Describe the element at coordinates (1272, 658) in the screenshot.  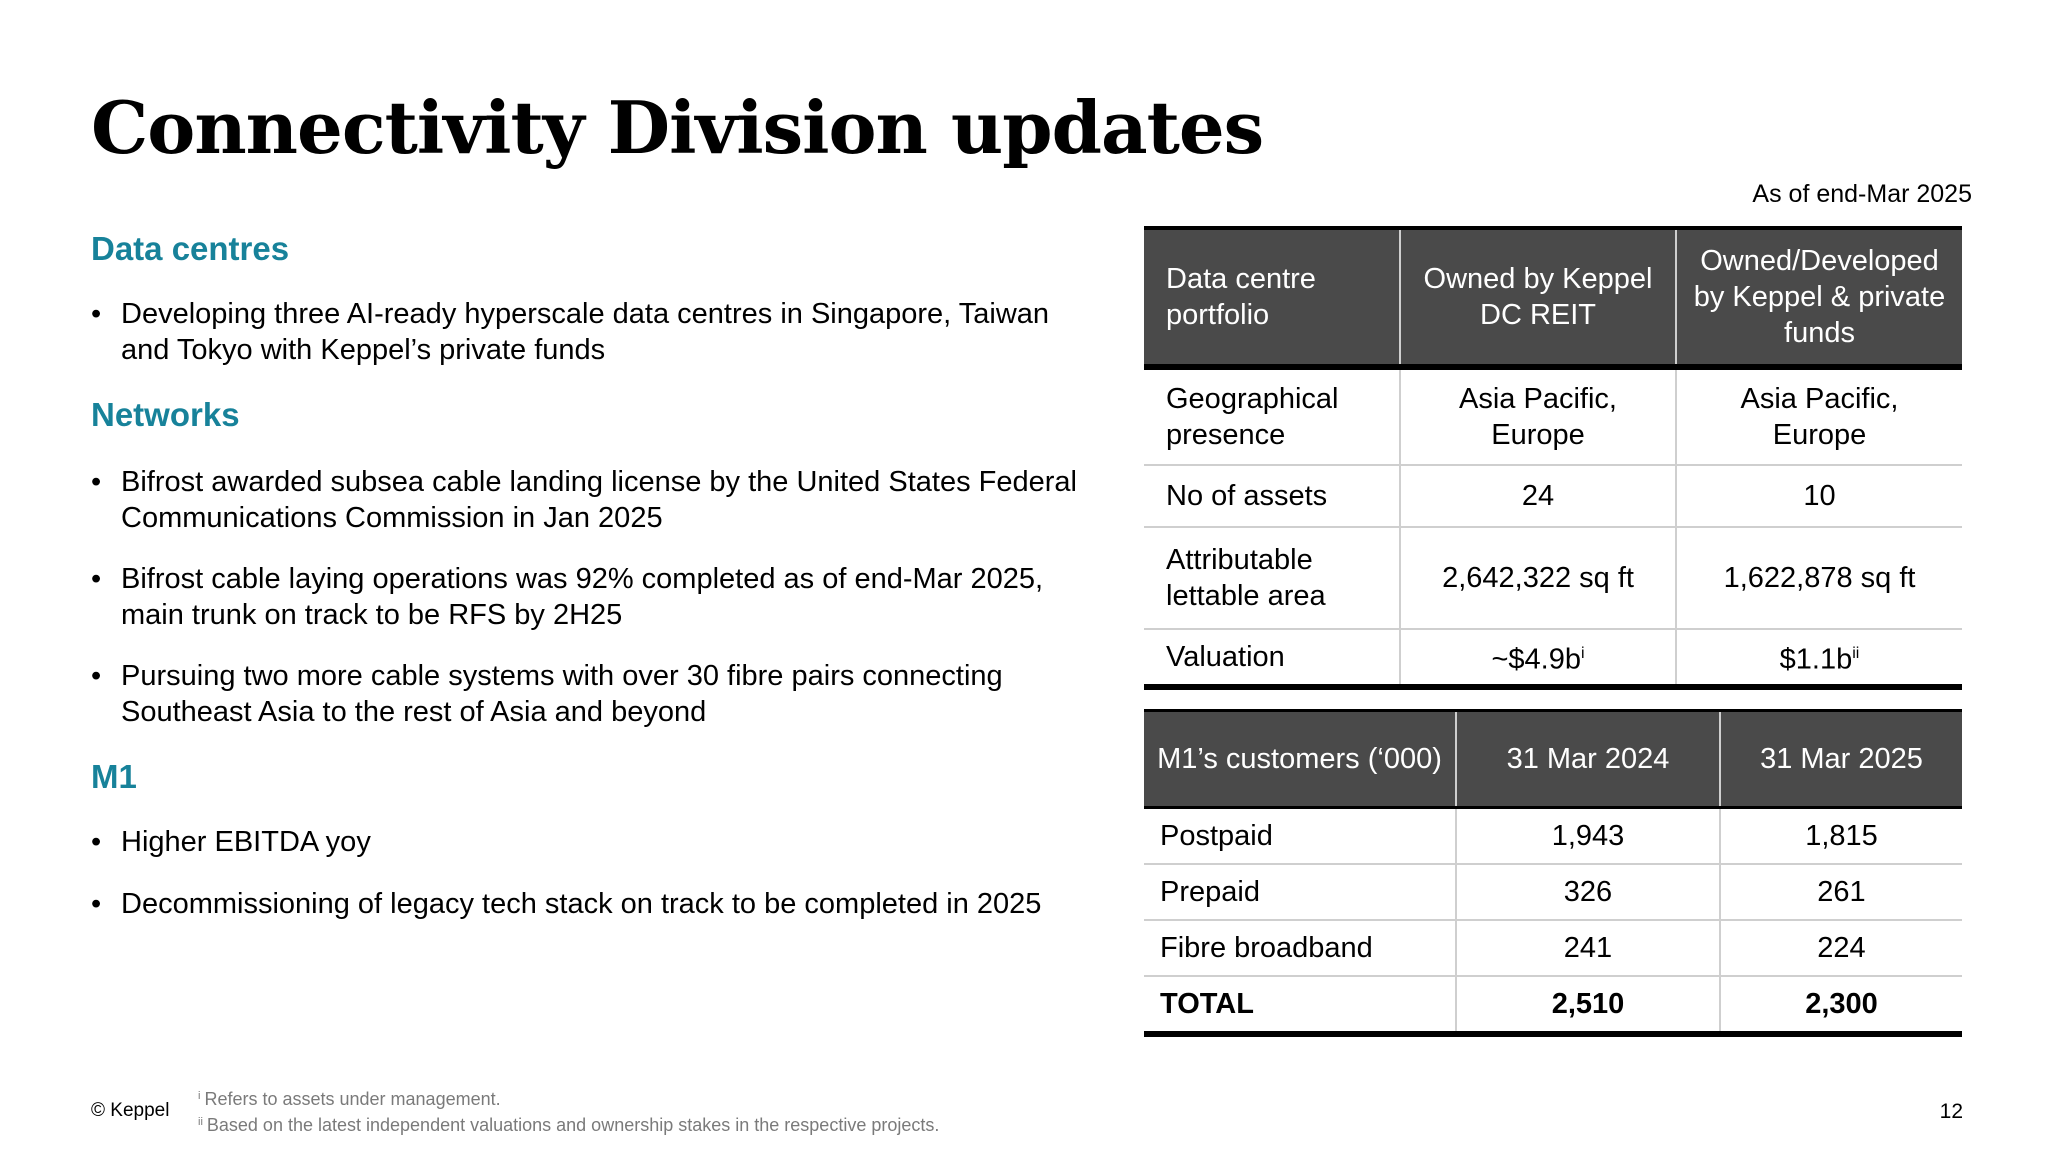
I see `row-label: Valuation` at that location.